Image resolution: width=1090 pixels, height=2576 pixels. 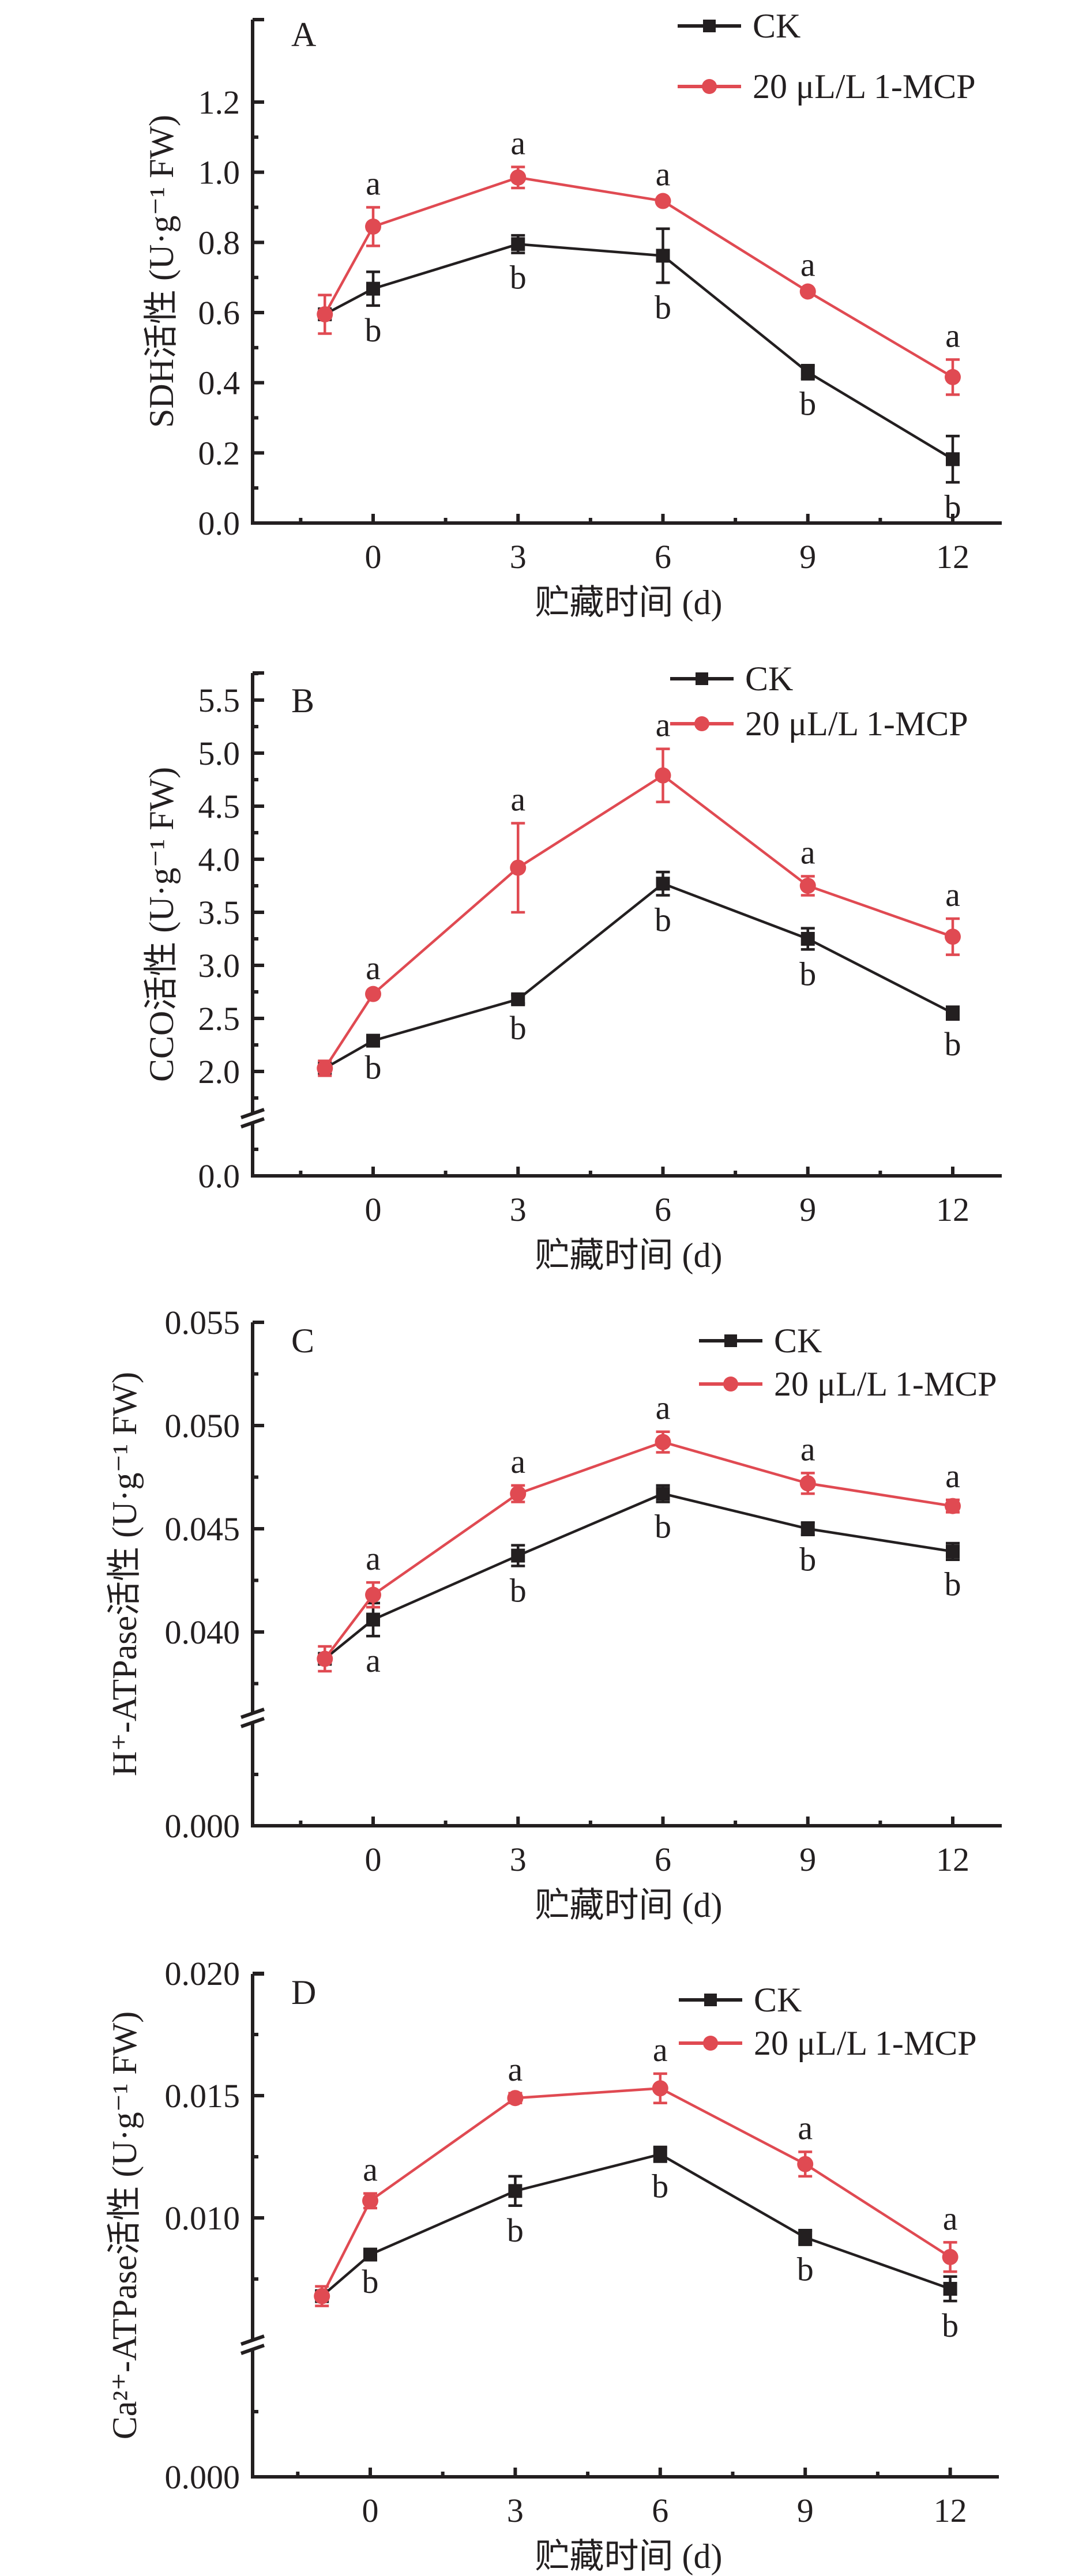 I want to click on legend-marker-circle, so click(x=709, y=86).